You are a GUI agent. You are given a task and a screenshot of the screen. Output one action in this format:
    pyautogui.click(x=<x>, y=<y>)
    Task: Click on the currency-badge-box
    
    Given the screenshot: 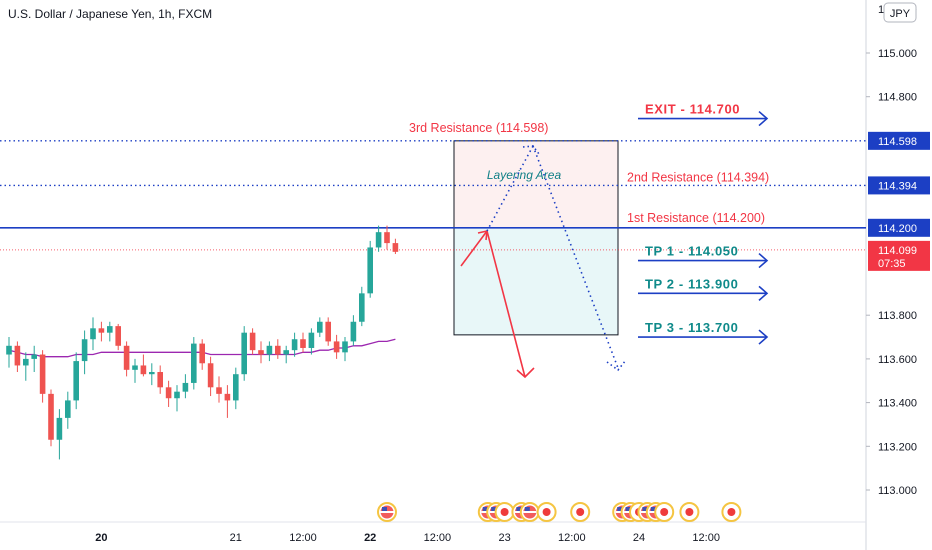 What is the action you would take?
    pyautogui.click(x=900, y=12)
    